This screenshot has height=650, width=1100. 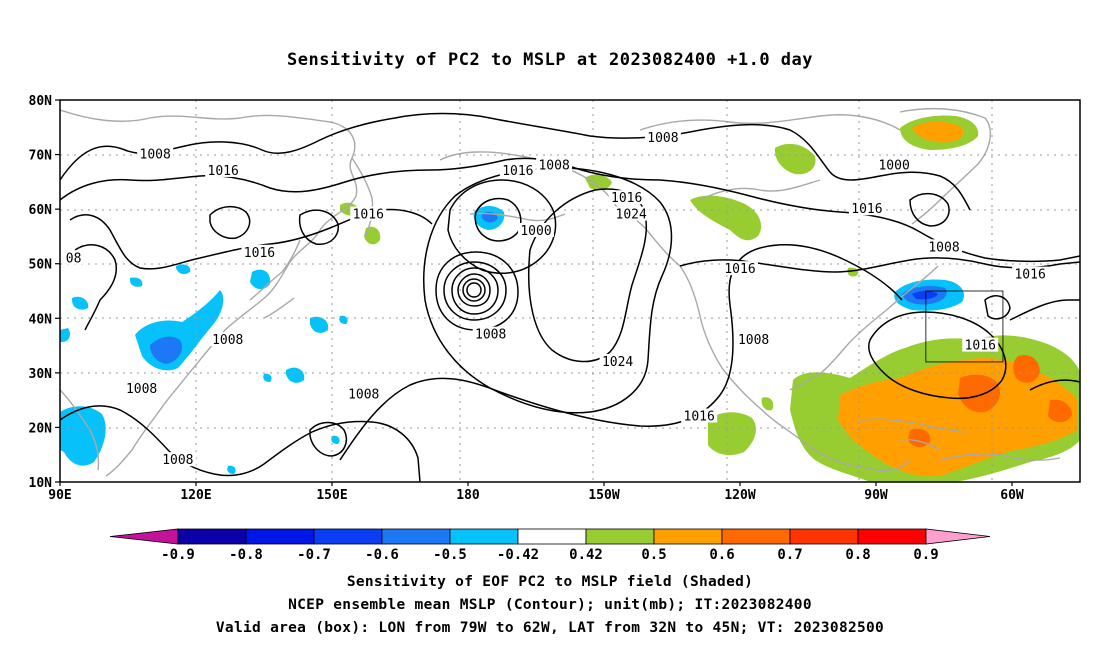 I want to click on lat-label: 40N, so click(x=41, y=319).